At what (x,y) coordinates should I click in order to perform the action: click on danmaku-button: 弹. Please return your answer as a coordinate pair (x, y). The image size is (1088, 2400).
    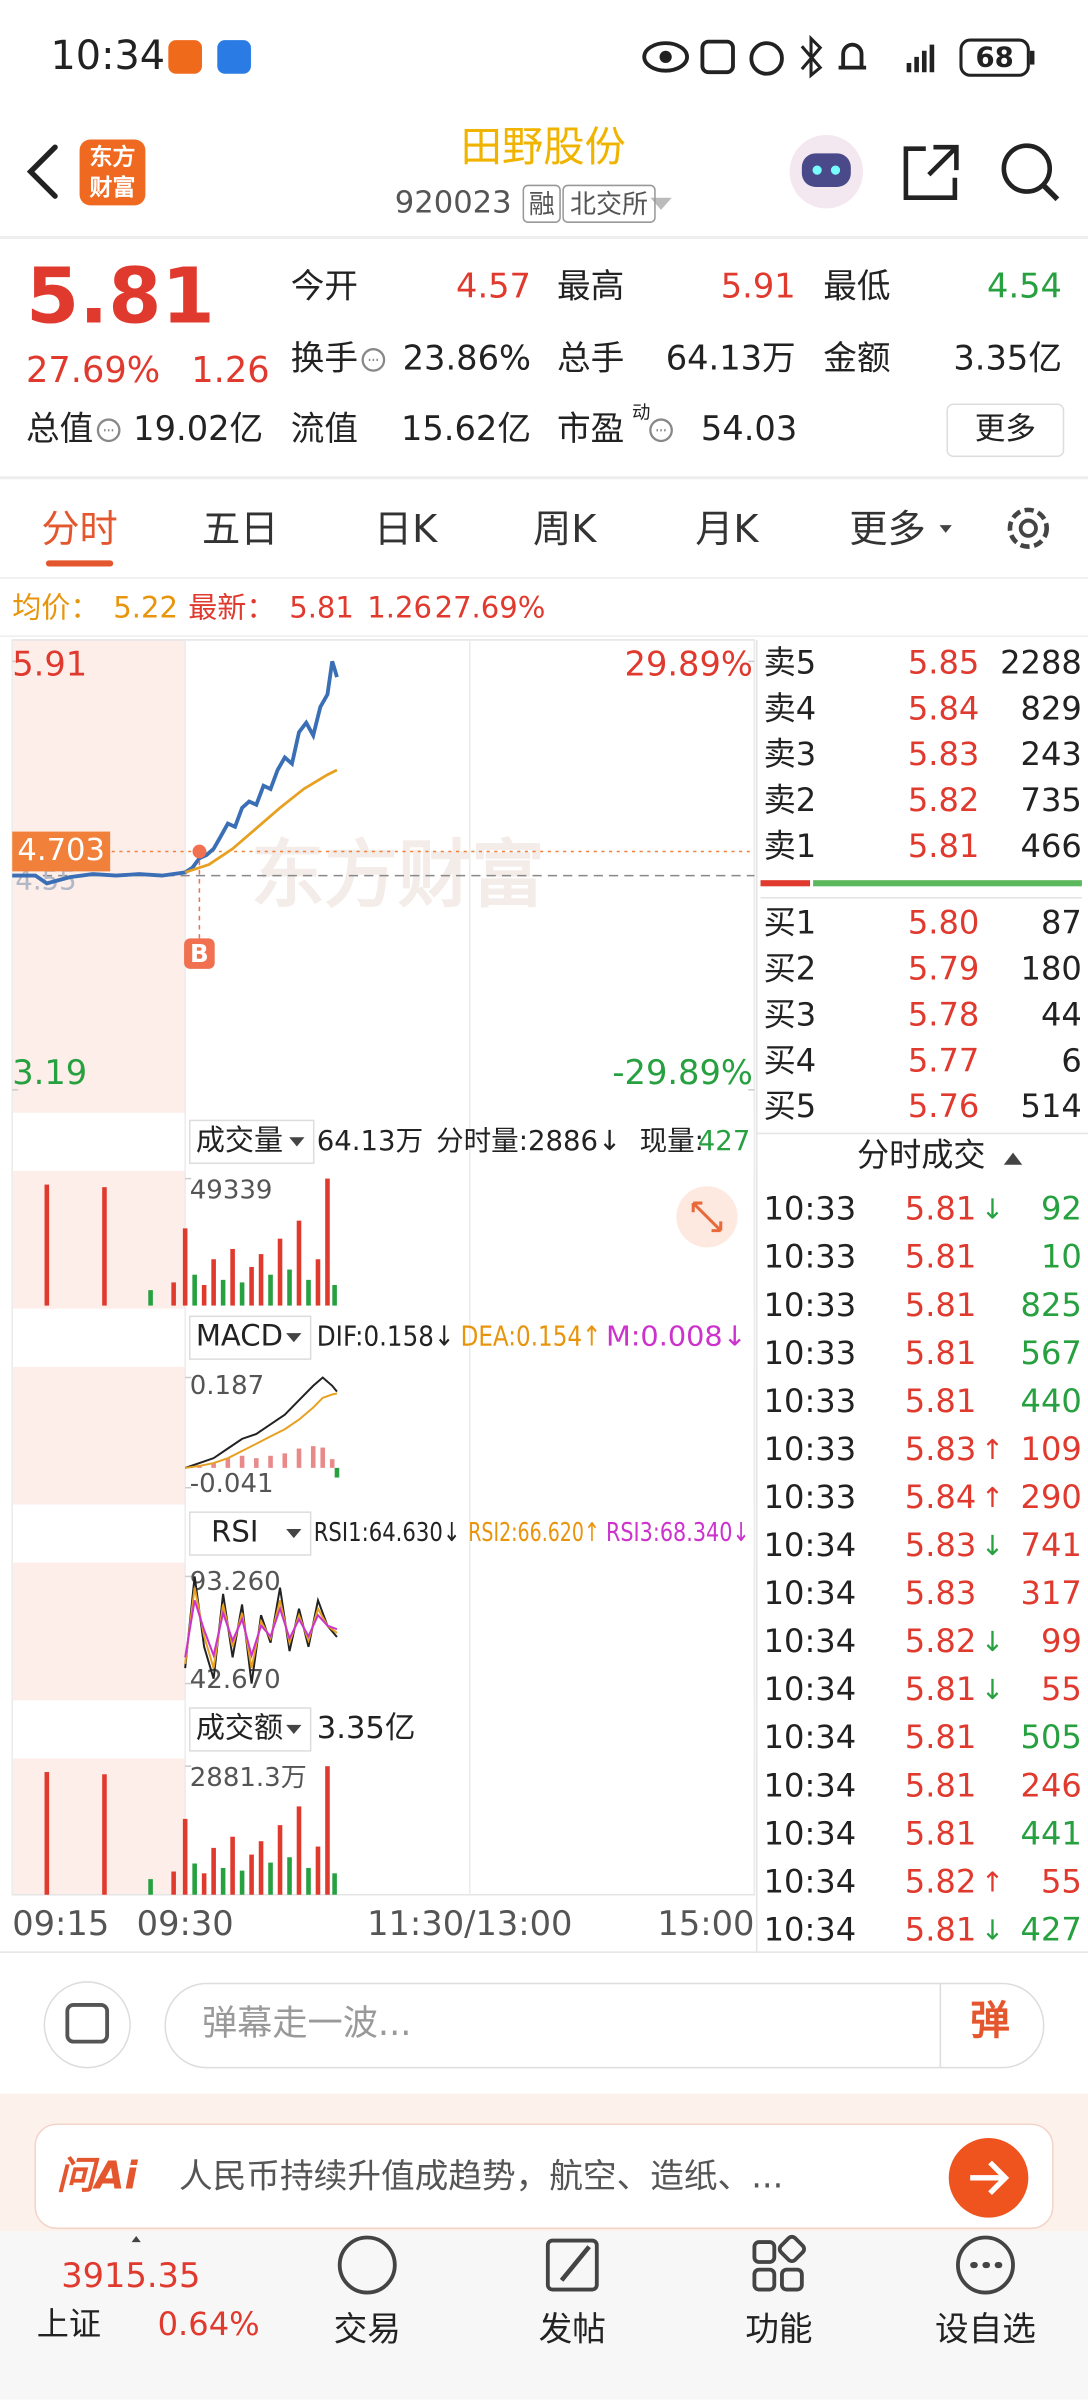
    Looking at the image, I should click on (990, 2021).